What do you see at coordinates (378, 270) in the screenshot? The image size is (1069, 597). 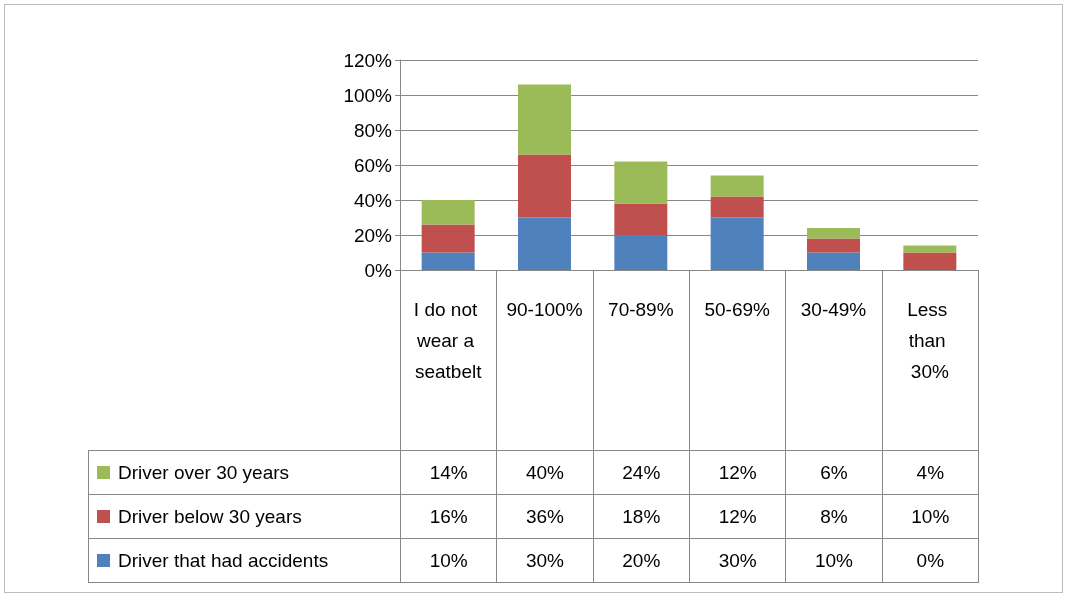 I see `y-tick-label: 0%` at bounding box center [378, 270].